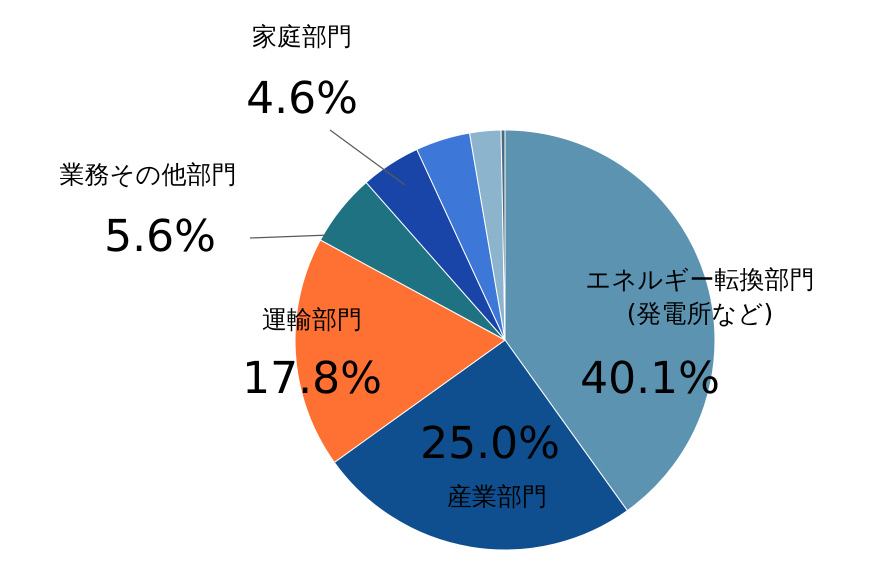  Describe the element at coordinates (302, 98) in the screenshot. I see `data-label: 4.6%` at that location.